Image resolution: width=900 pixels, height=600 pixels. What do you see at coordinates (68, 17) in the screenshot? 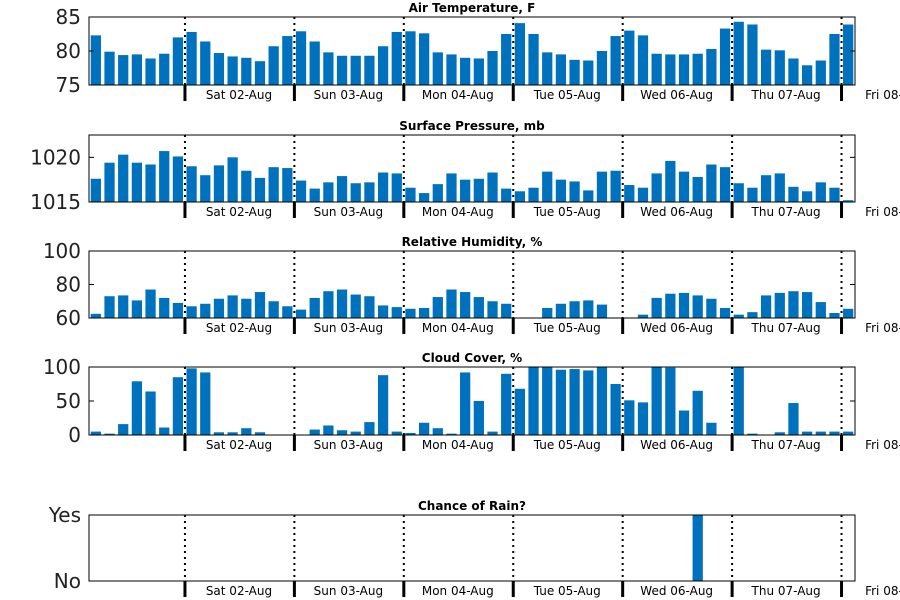
I see `y-tick-label: 85` at bounding box center [68, 17].